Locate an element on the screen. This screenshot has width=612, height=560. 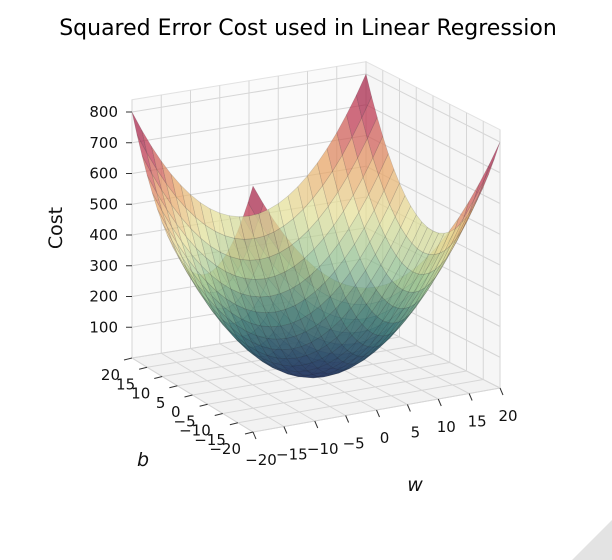
cost-tick-label: 100 is located at coordinates (103, 327).